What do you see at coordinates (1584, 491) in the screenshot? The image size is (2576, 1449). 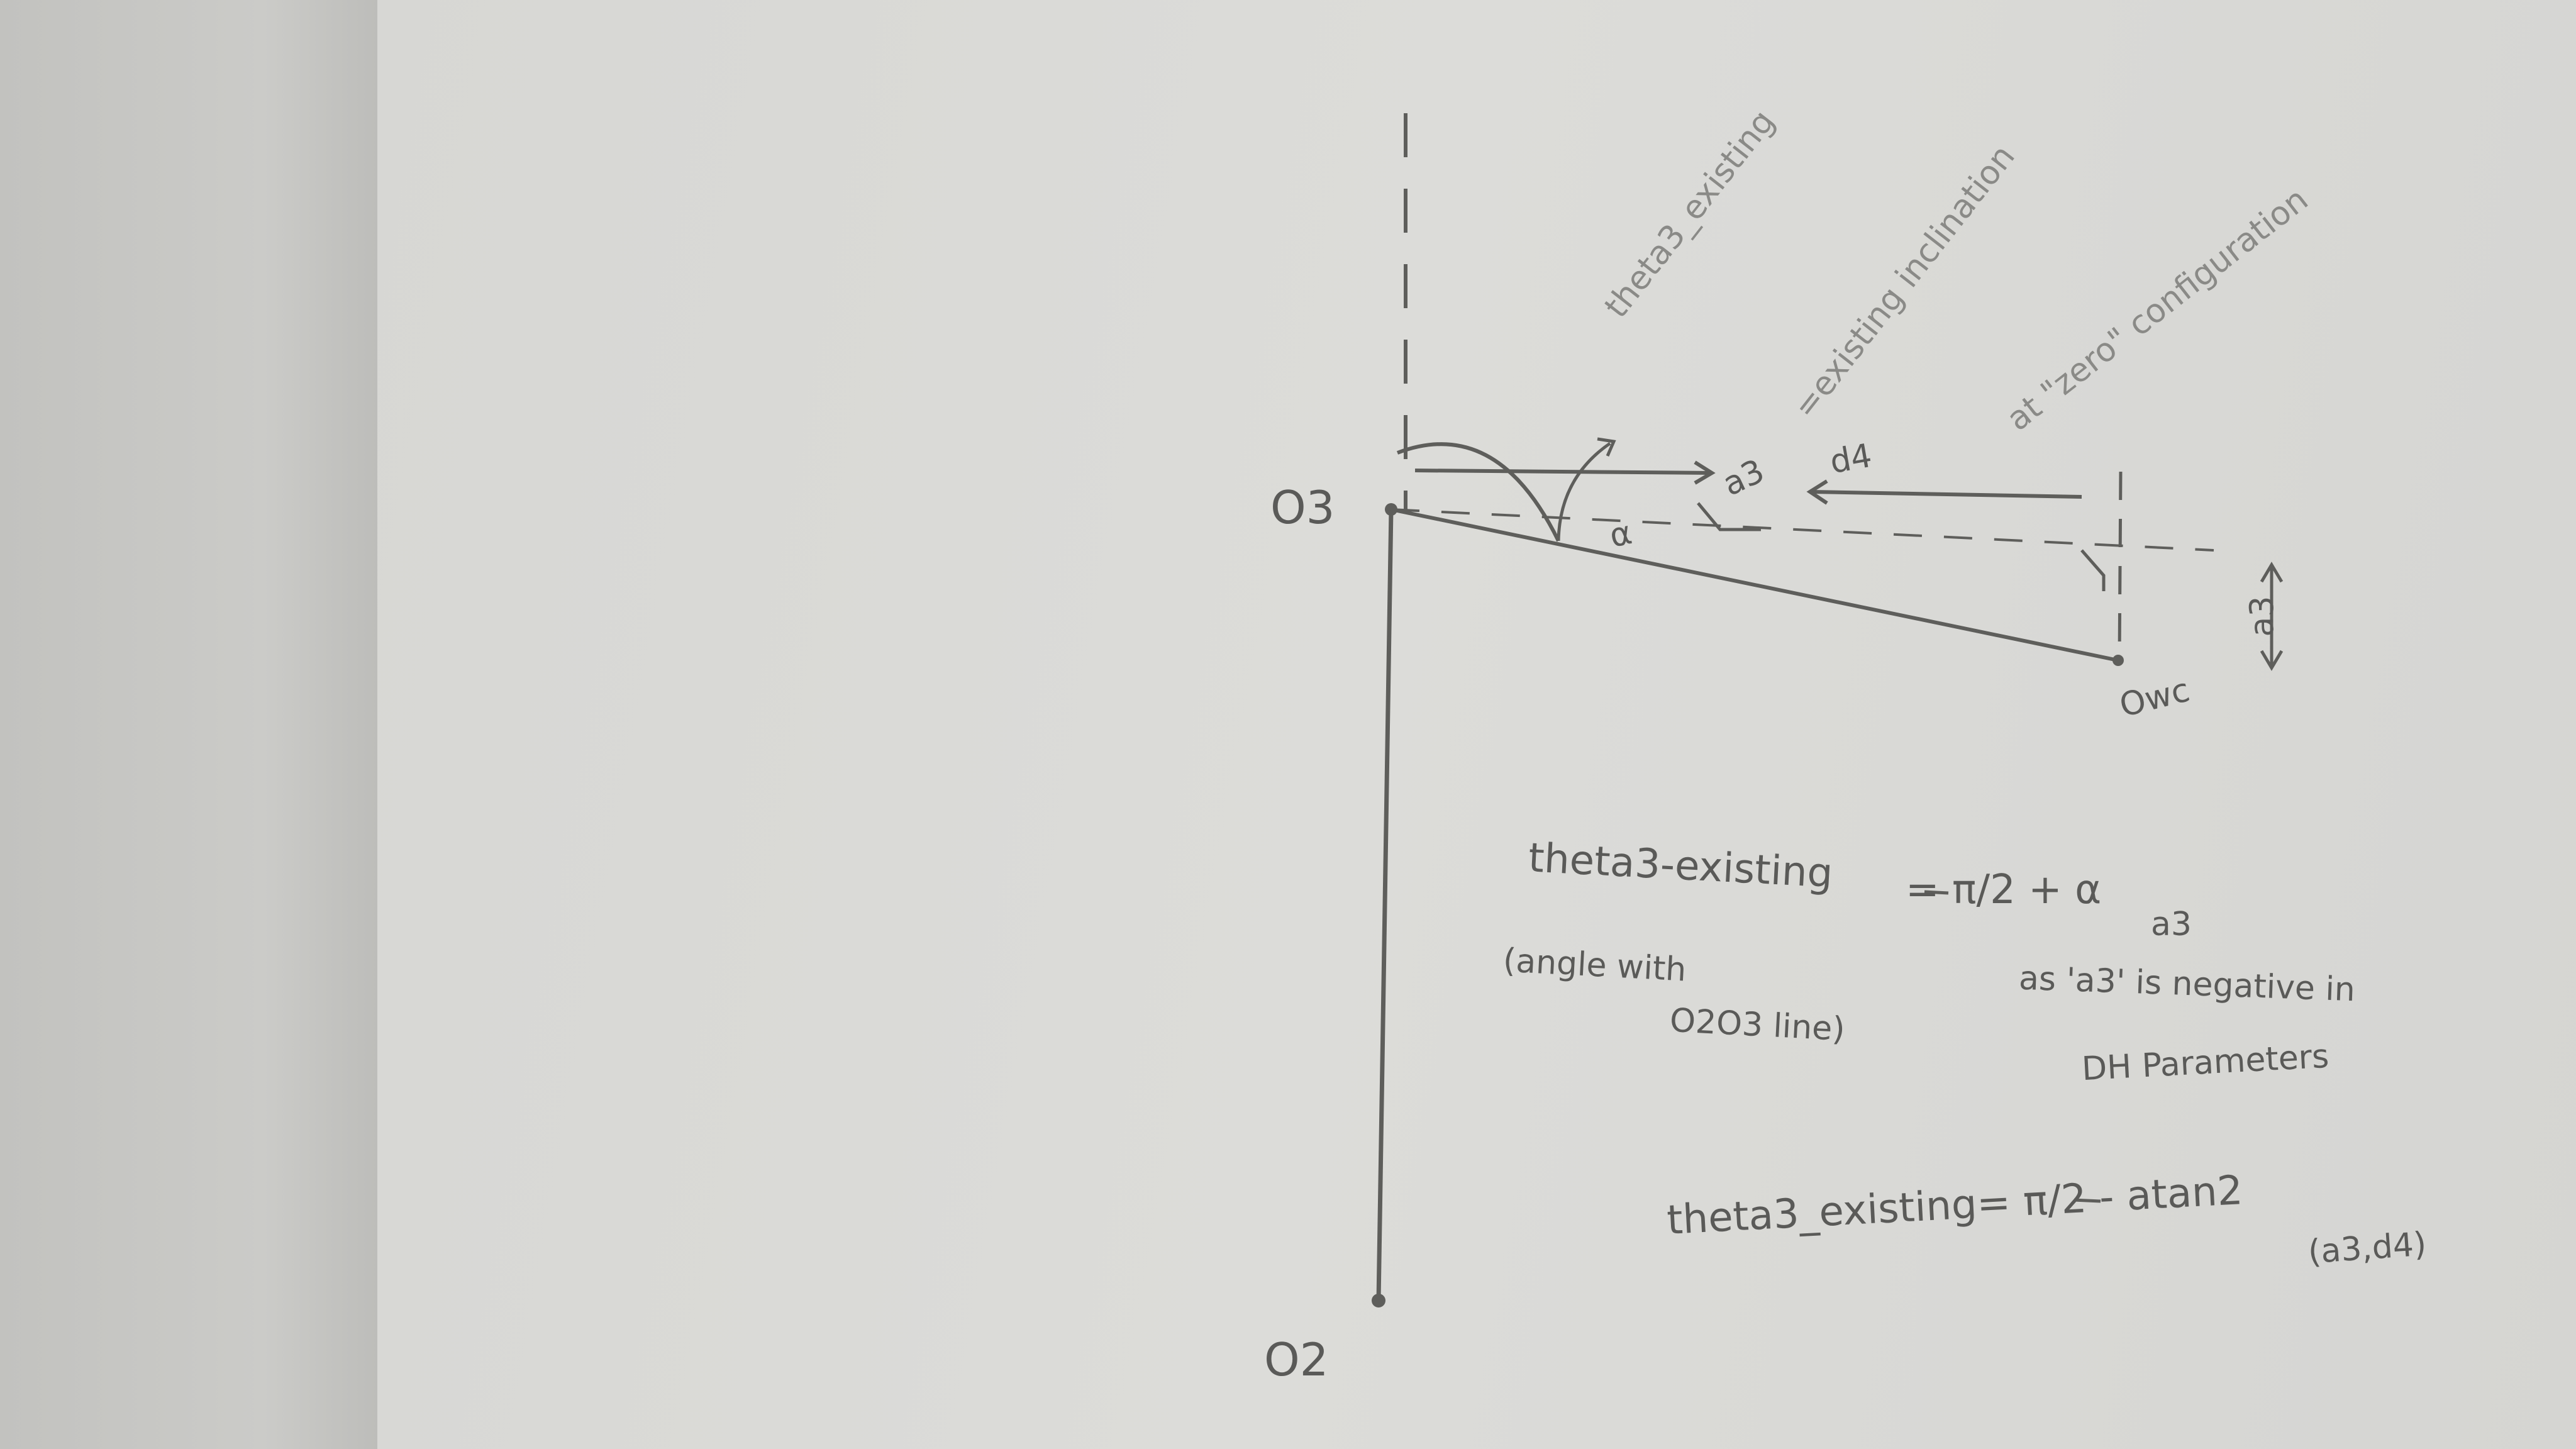 I see `theta3-pointer-arrow` at bounding box center [1584, 491].